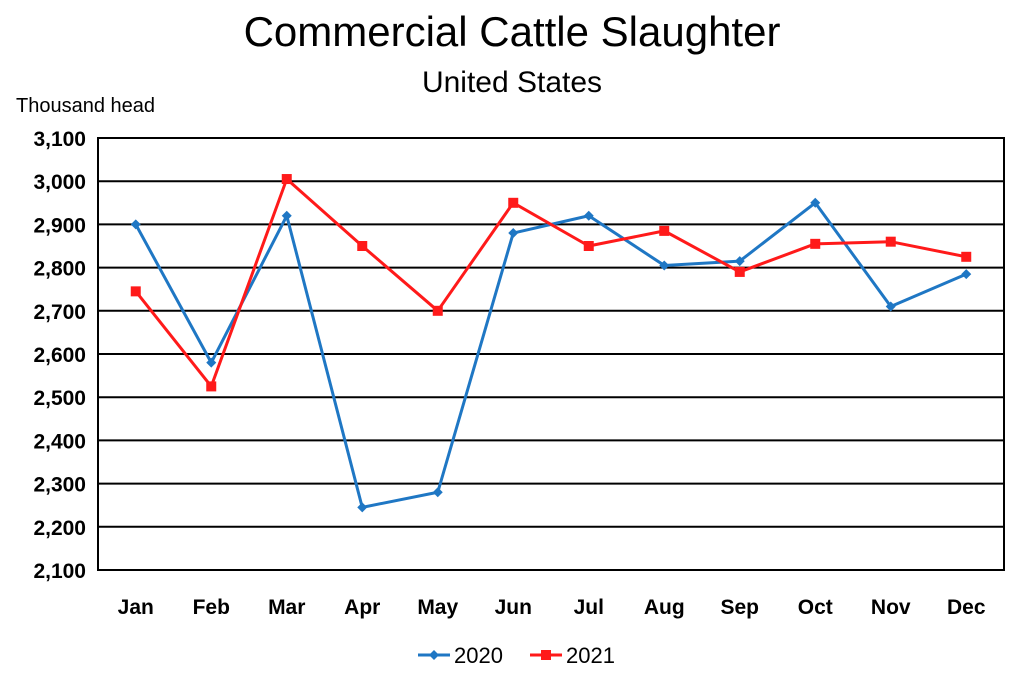 The width and height of the screenshot is (1024, 678). I want to click on y-axis-unit-label: Thousand head, so click(85, 106).